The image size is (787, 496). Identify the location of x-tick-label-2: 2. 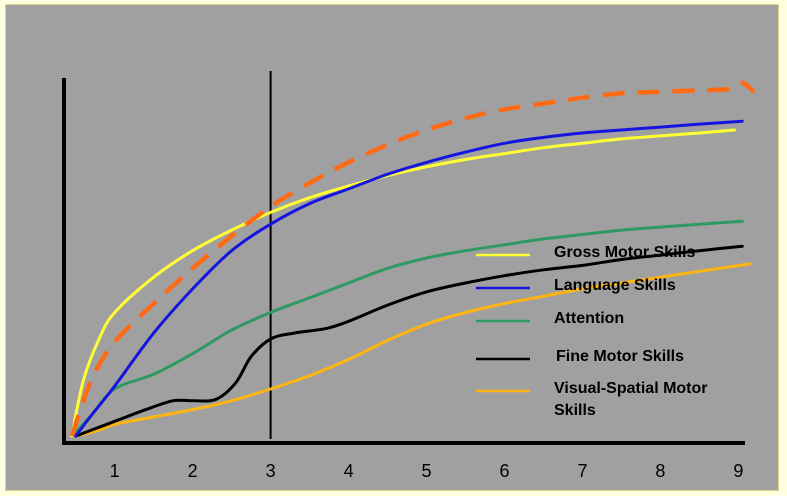
(193, 471).